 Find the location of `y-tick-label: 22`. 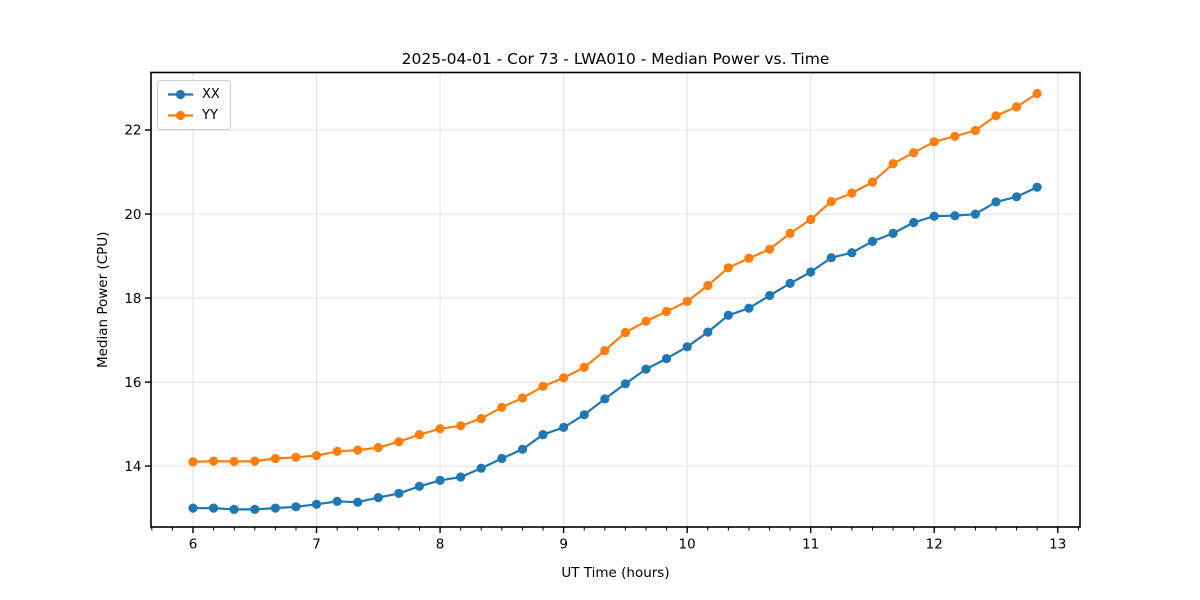

y-tick-label: 22 is located at coordinates (132, 131).